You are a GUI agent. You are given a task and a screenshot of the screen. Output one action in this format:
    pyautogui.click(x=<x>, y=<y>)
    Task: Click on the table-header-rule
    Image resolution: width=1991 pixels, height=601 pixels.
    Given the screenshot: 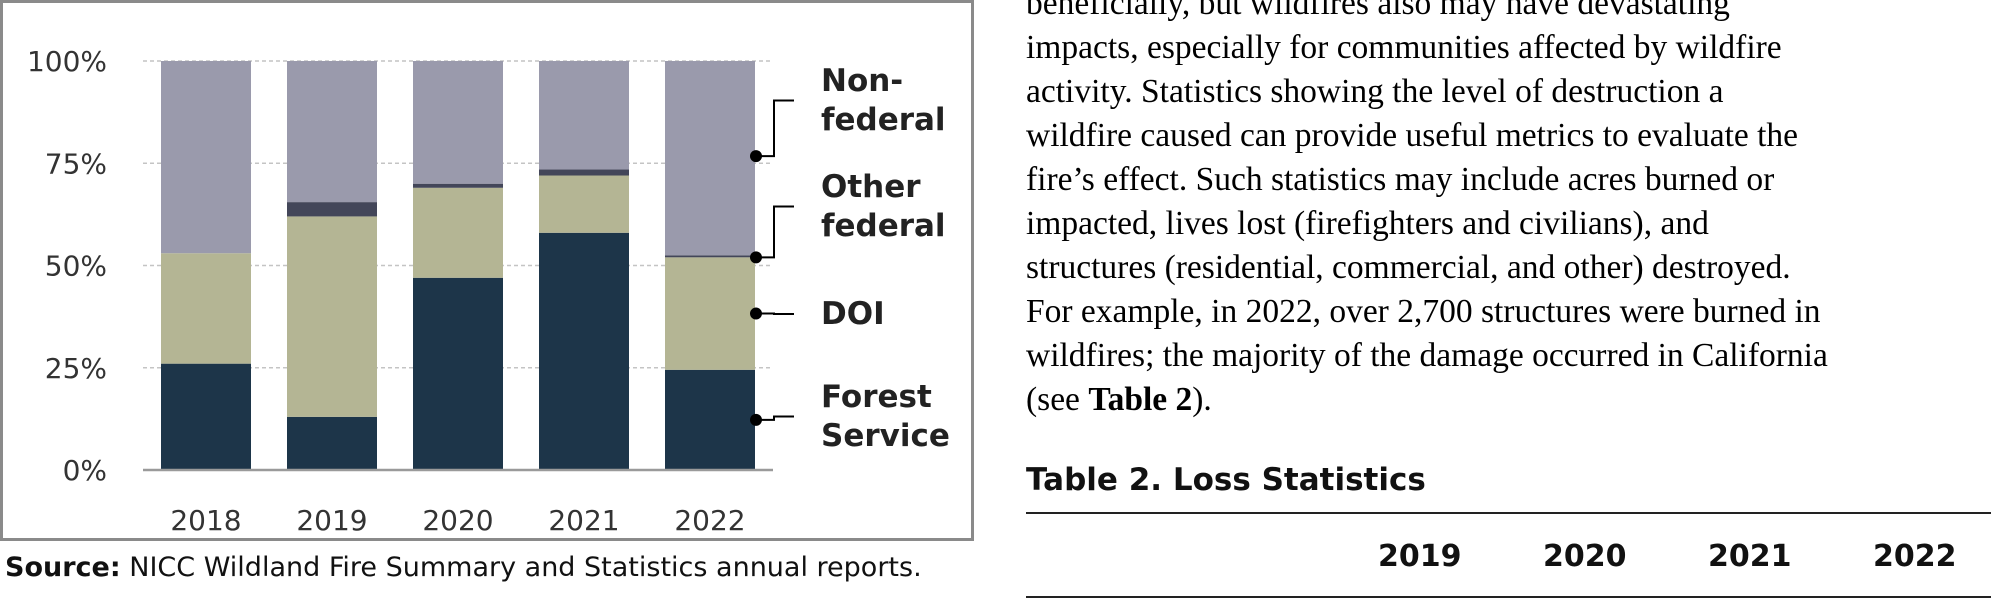 What is the action you would take?
    pyautogui.click(x=1508, y=597)
    